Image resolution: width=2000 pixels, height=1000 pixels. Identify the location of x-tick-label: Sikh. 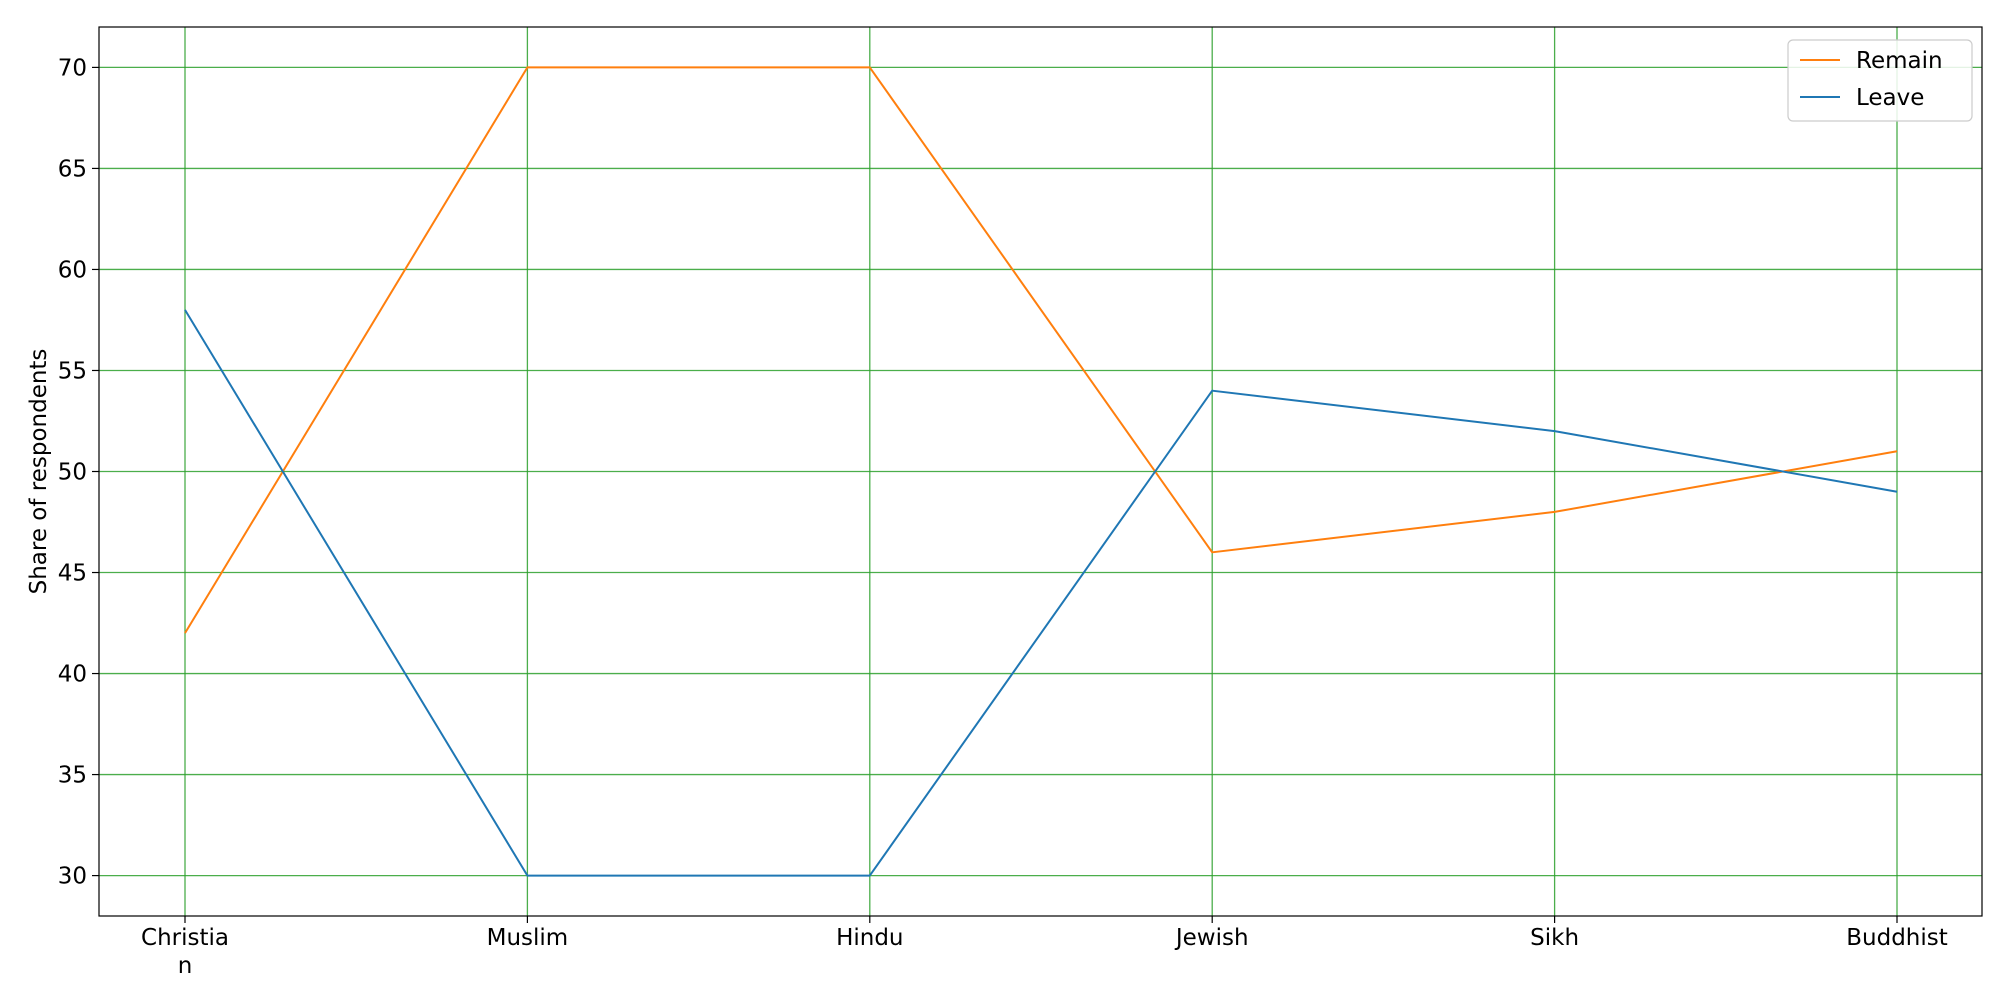
(1554, 938).